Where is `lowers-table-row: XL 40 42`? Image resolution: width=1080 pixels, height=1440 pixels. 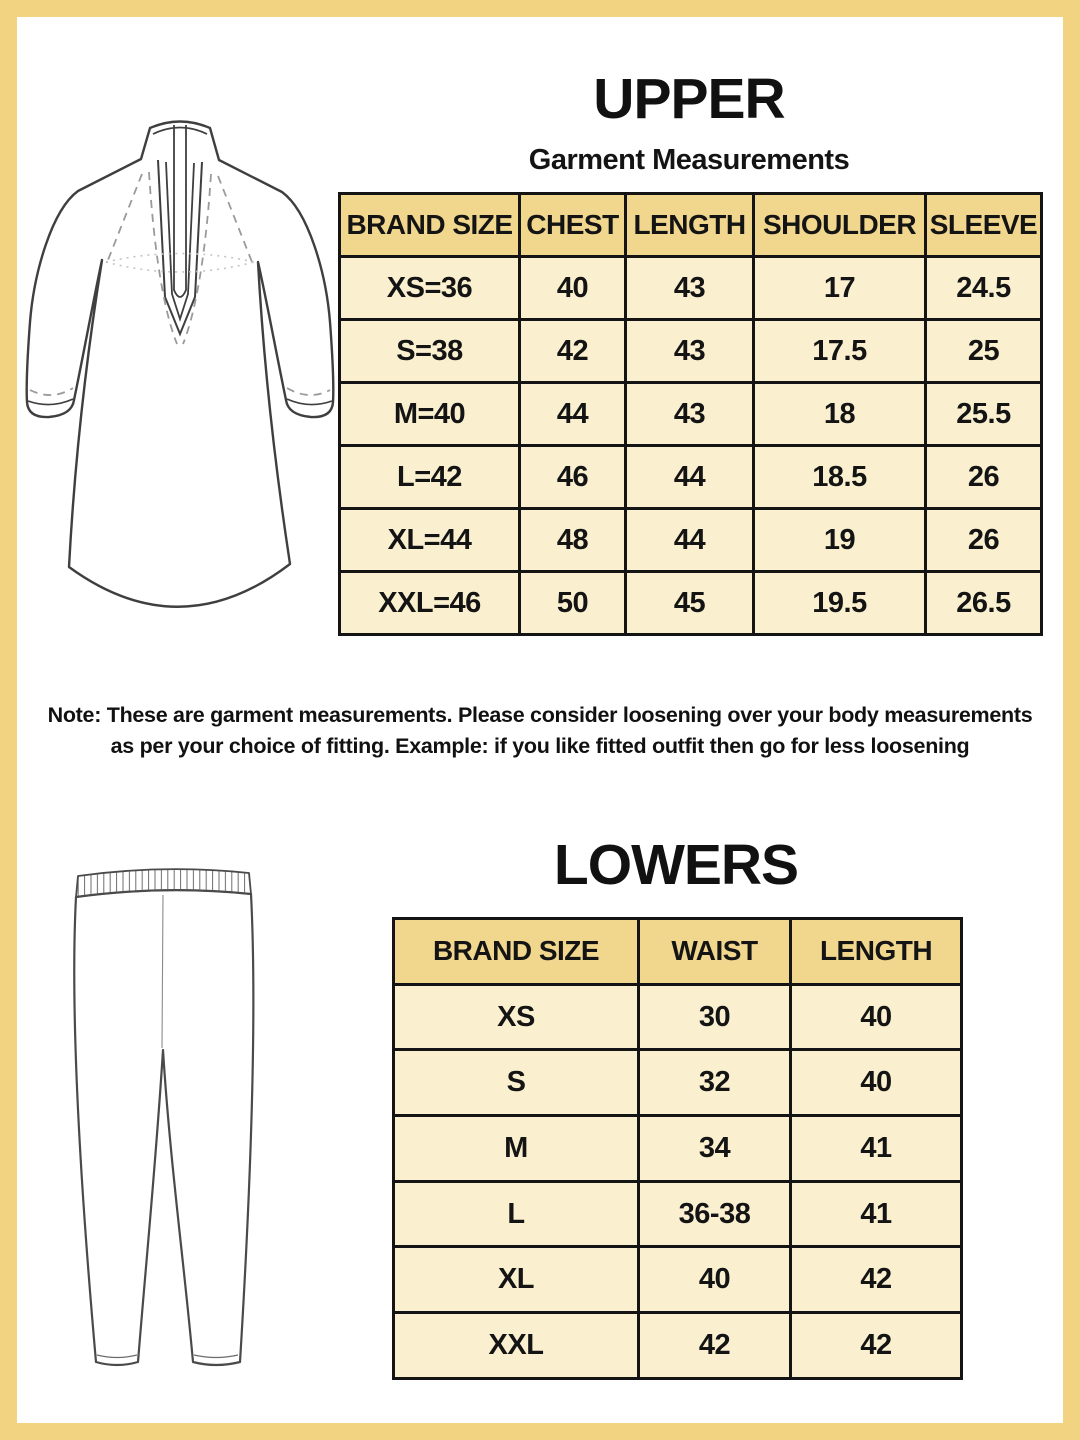 lowers-table-row: XL 40 42 is located at coordinates (677, 1280).